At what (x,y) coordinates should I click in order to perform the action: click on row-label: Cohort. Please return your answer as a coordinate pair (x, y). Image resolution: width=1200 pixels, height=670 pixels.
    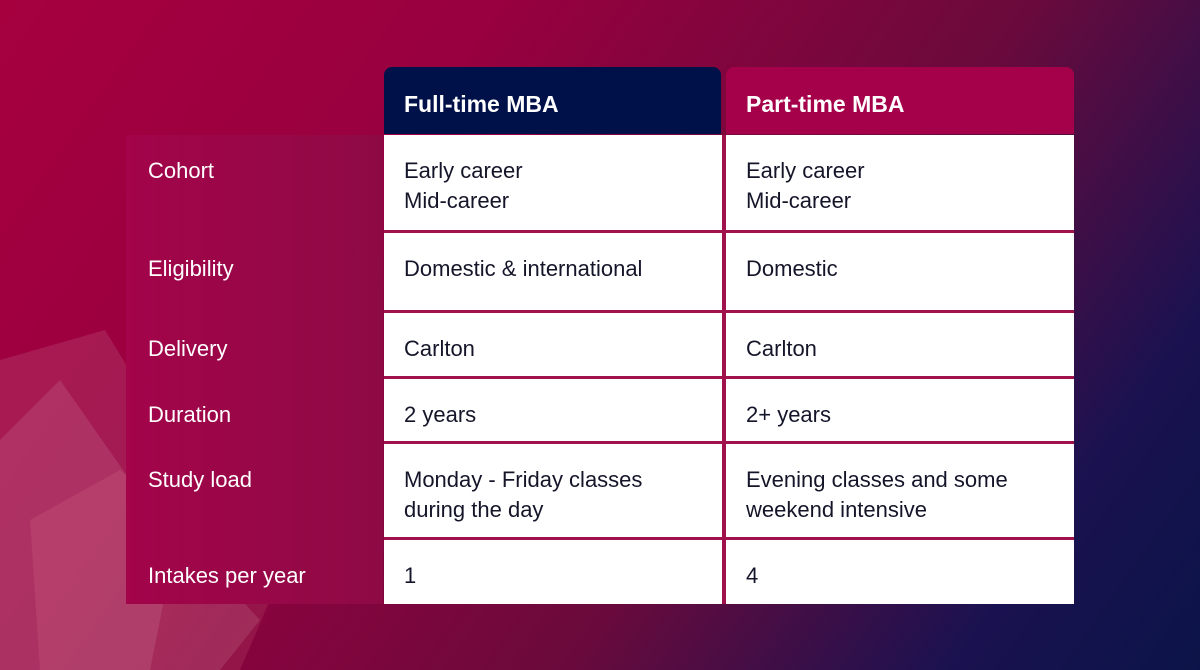
    Looking at the image, I should click on (181, 170).